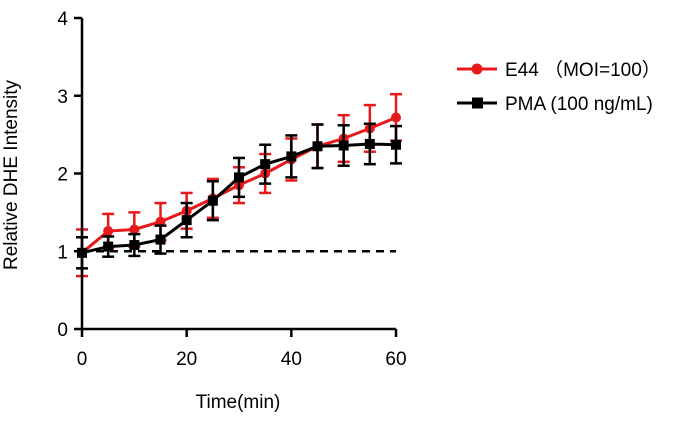  What do you see at coordinates (238, 402) in the screenshot?
I see `x-axis-title: Time(min)` at bounding box center [238, 402].